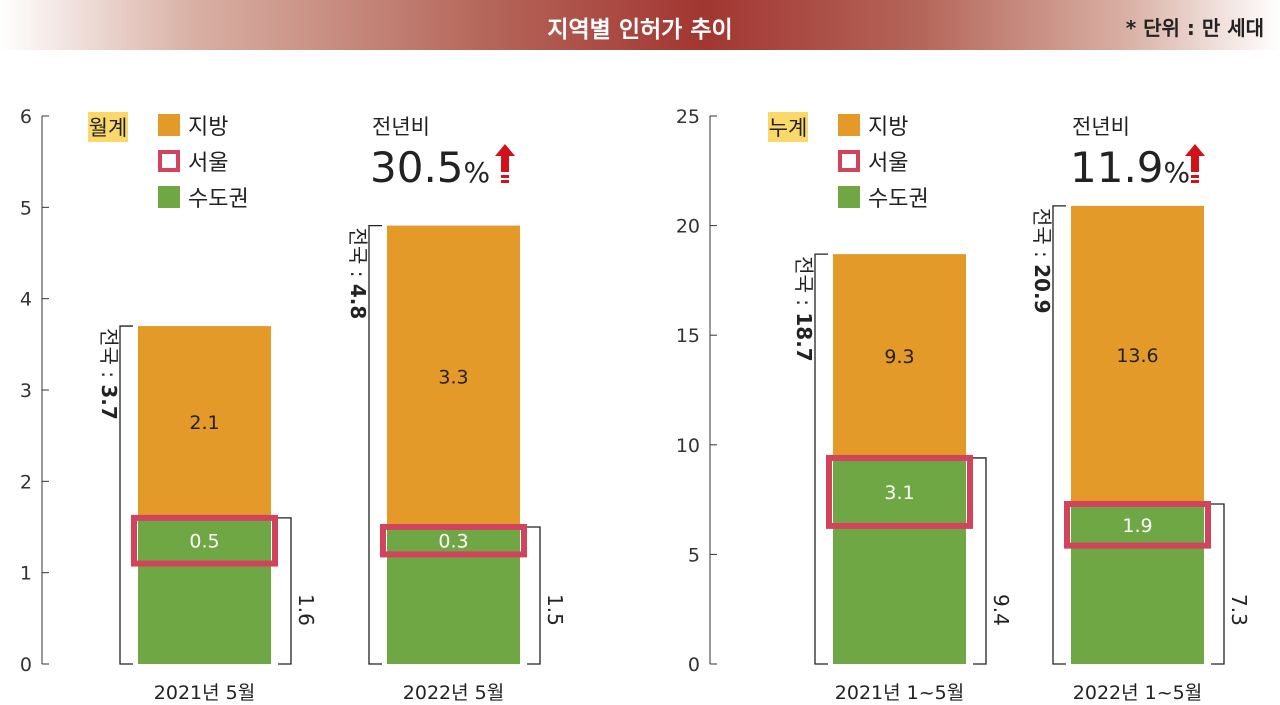 The width and height of the screenshot is (1280, 705). What do you see at coordinates (688, 336) in the screenshot?
I see `y-tick-label: 15` at bounding box center [688, 336].